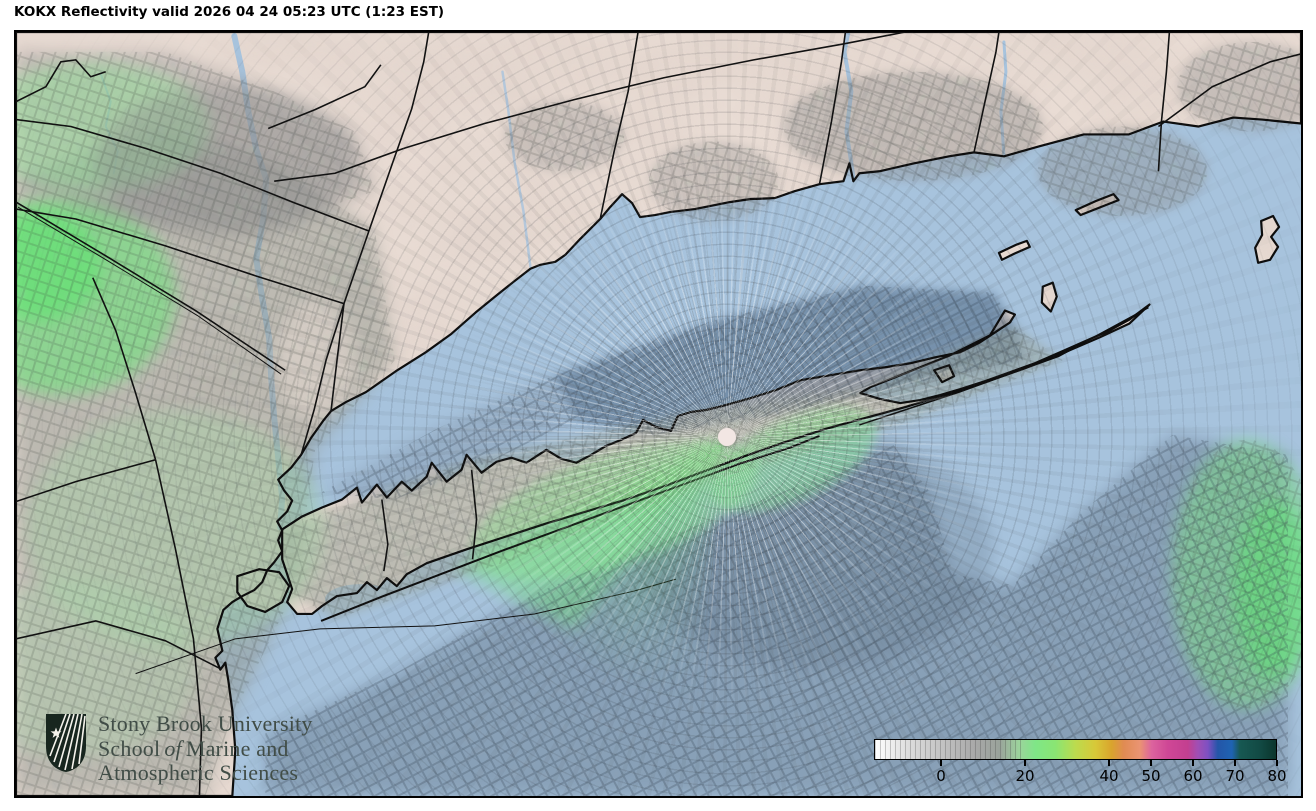 The width and height of the screenshot is (1316, 811). Describe the element at coordinates (1151, 776) in the screenshot. I see `colorbar-tick-label: 50` at that location.